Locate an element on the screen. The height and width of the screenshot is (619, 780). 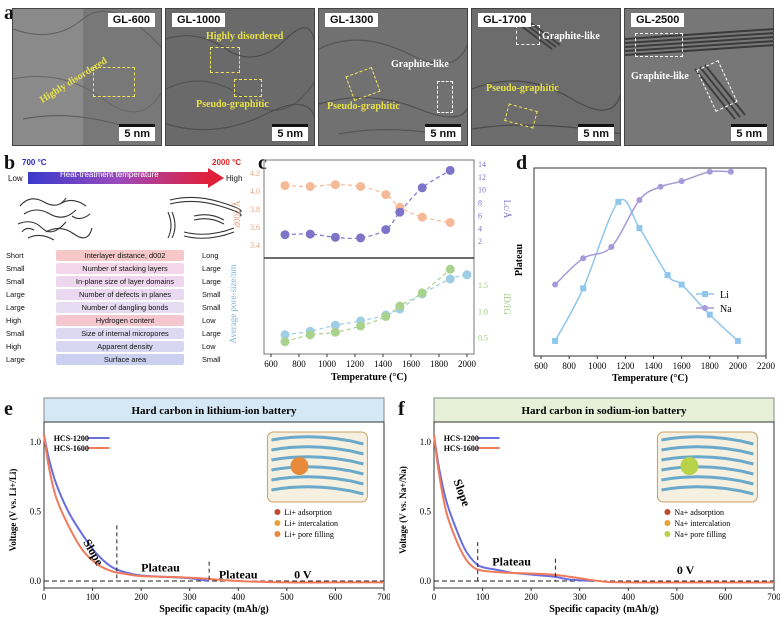
property-row: Small Size of internal micropores Large is located at coordinates (129, 334).